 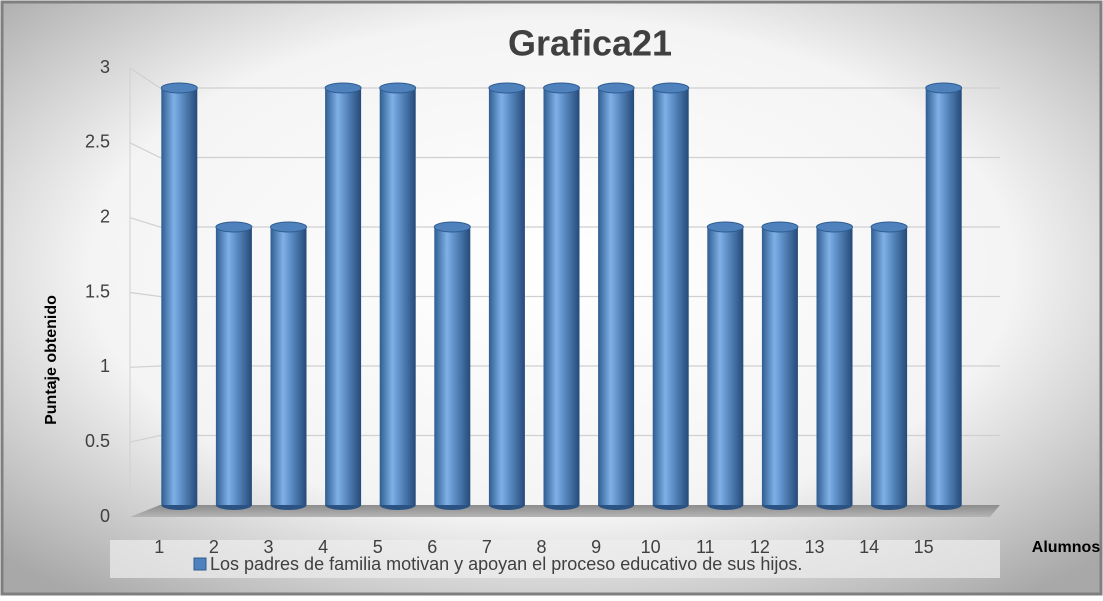 I want to click on y-tick-label: 2.5, so click(x=97, y=142).